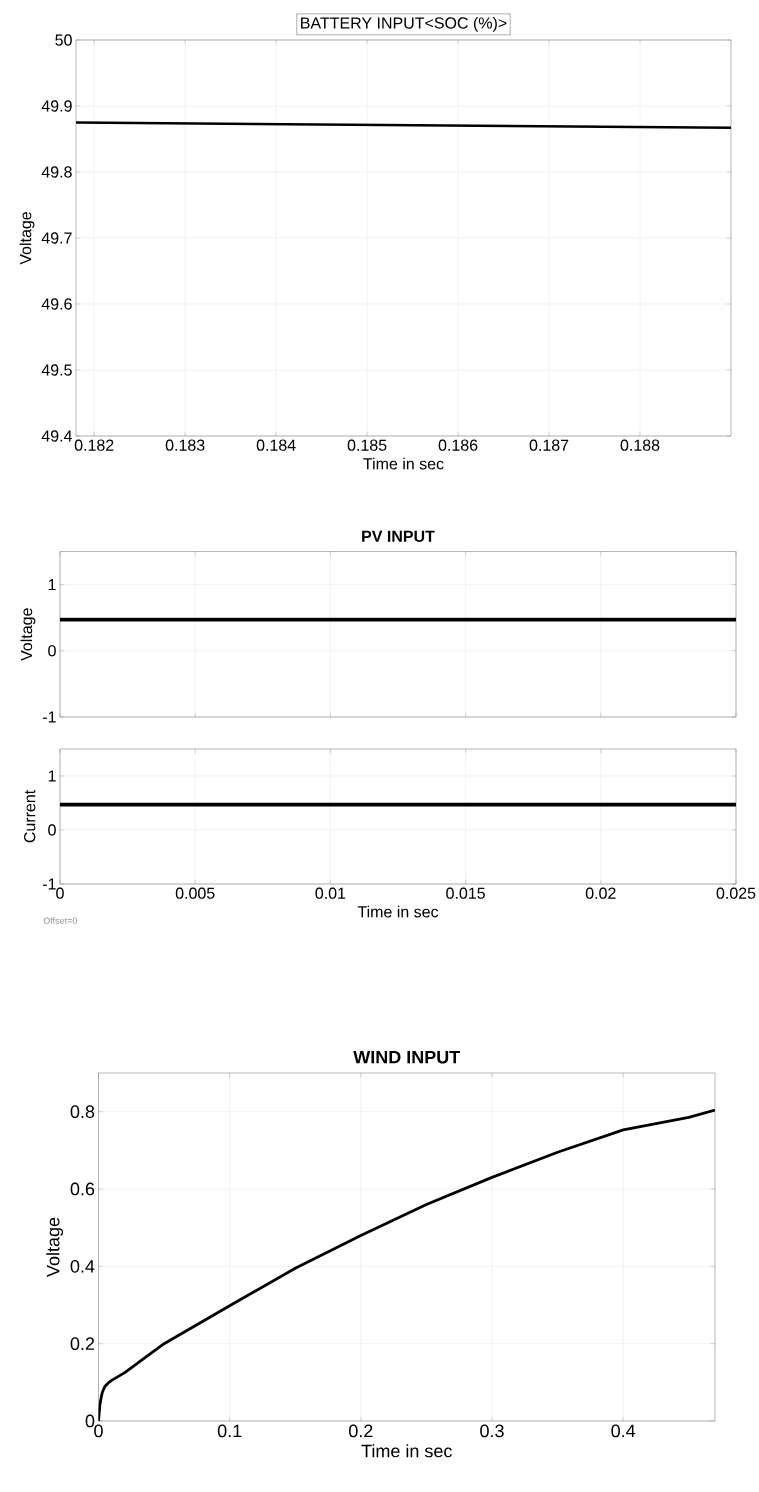 The height and width of the screenshot is (1492, 759). I want to click on x-tick-label: 0.4, so click(623, 1431).